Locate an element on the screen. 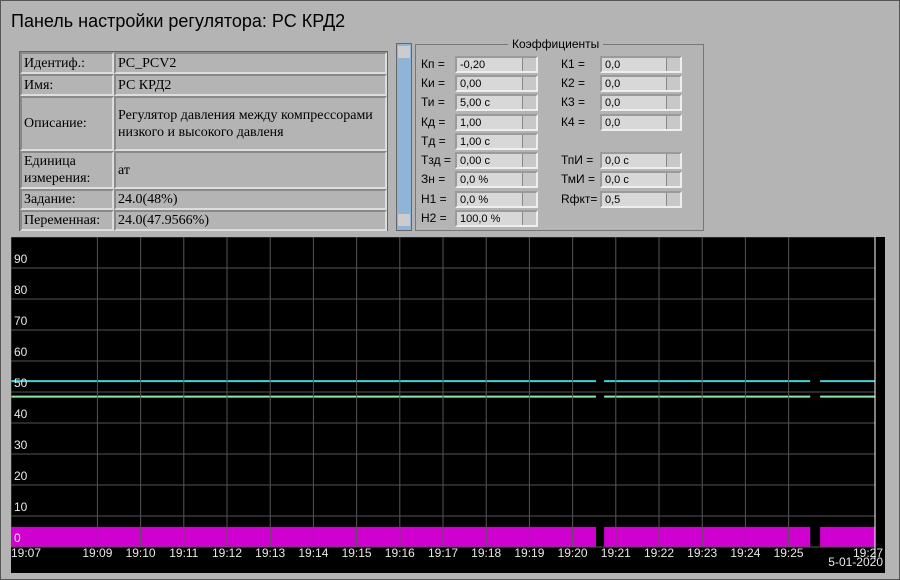 The height and width of the screenshot is (580, 900). field-label: К1 = is located at coordinates (573, 64).